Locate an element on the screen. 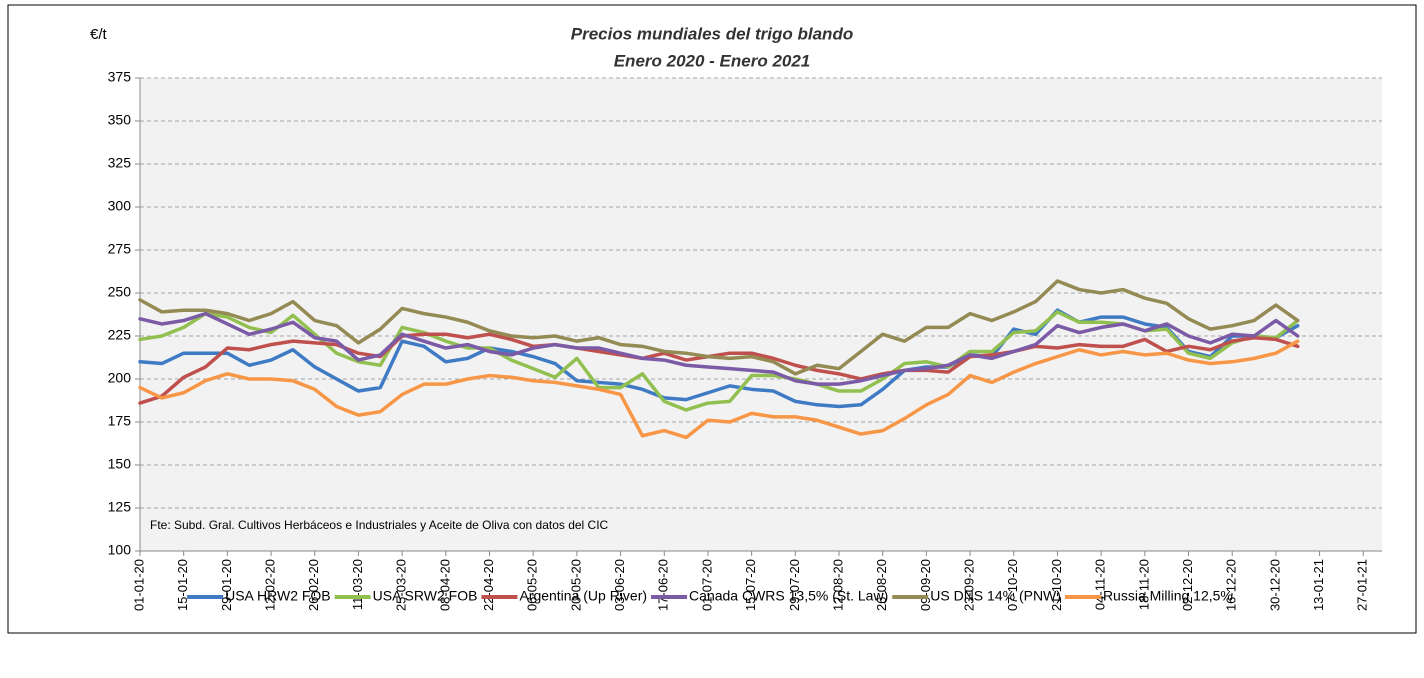 The image size is (1424, 678). x-tick-label: 27-01-21 is located at coordinates (1362, 585).